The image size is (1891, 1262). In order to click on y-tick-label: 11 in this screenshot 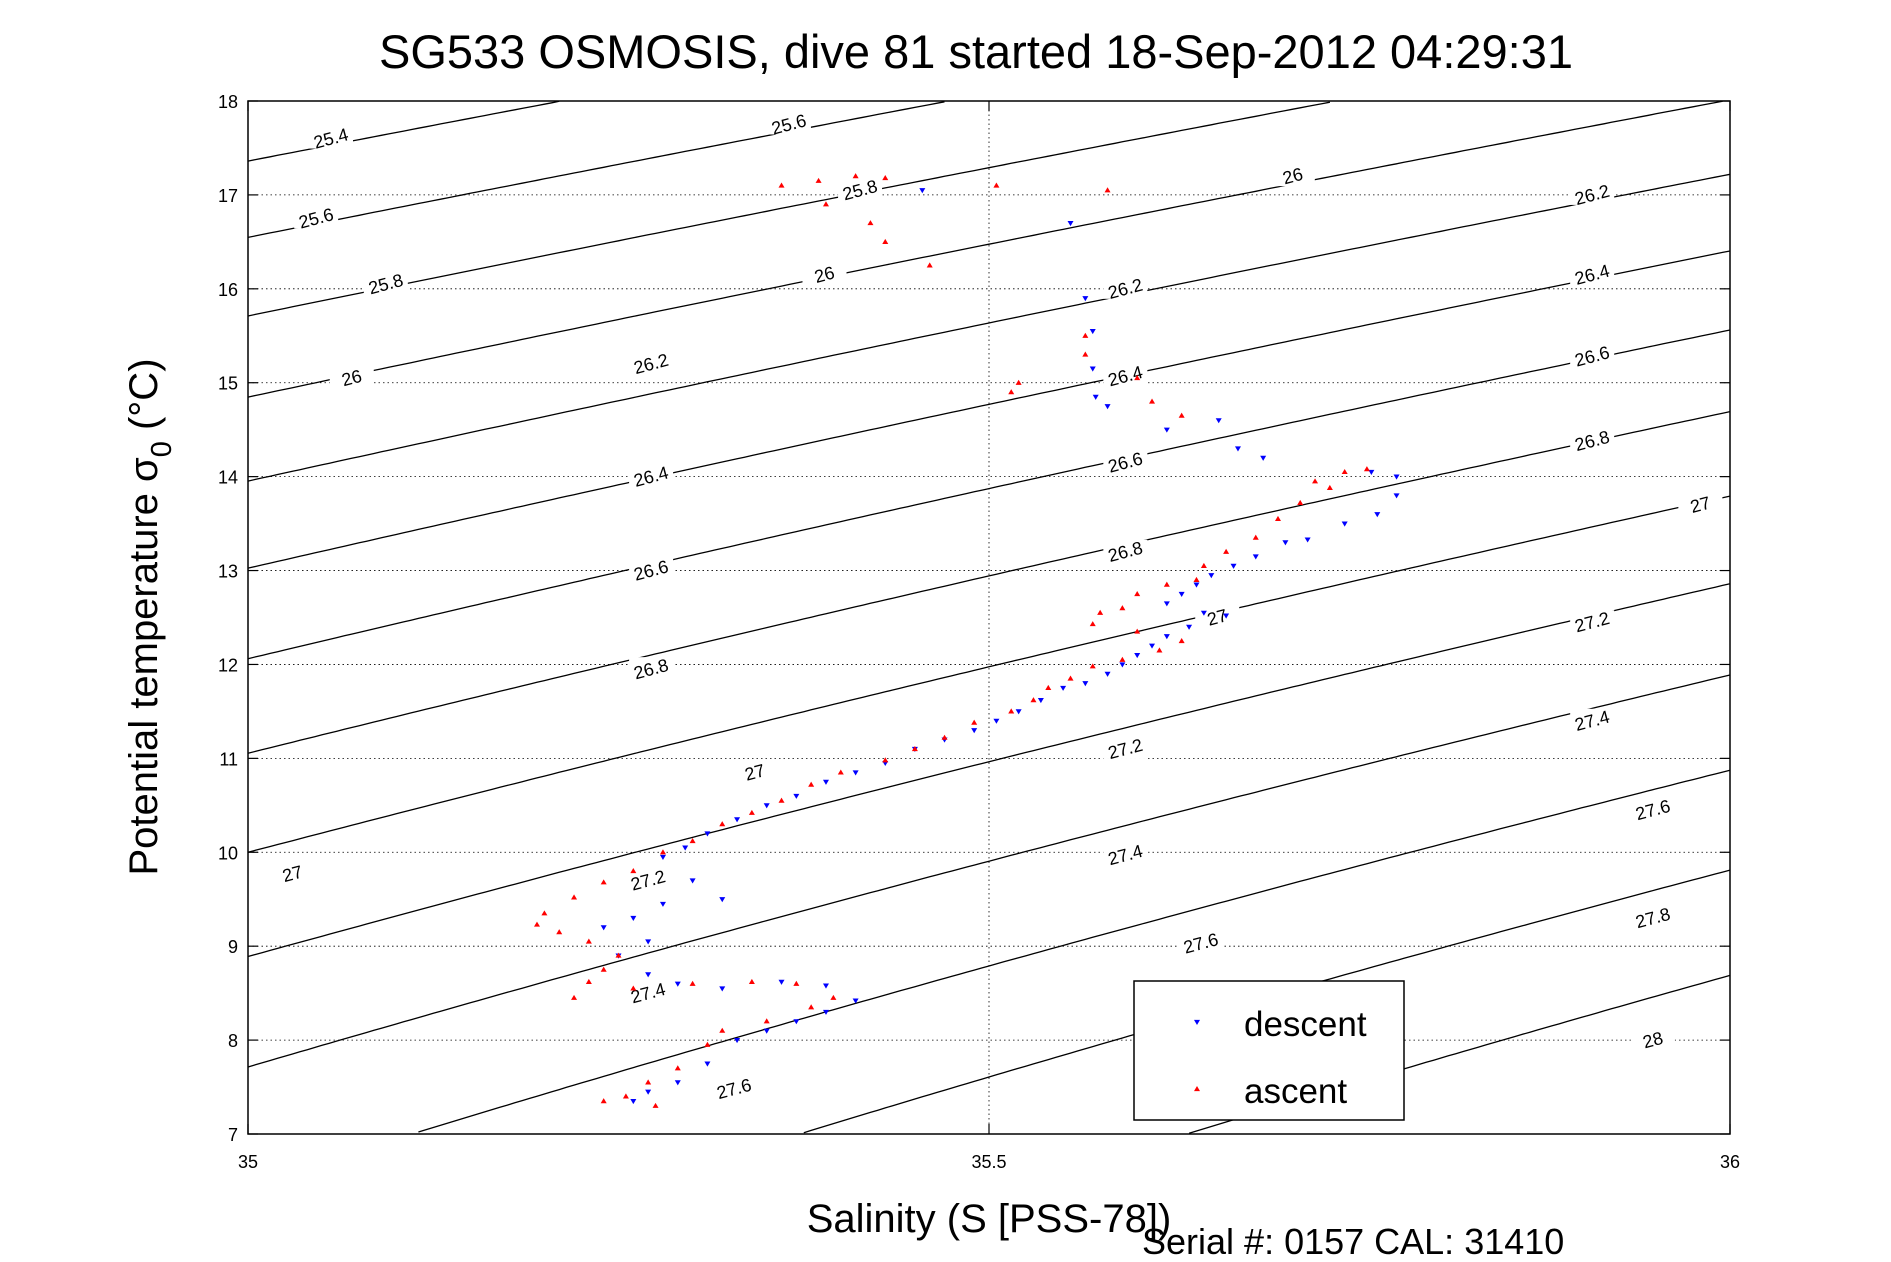, I will do `click(228, 759)`.